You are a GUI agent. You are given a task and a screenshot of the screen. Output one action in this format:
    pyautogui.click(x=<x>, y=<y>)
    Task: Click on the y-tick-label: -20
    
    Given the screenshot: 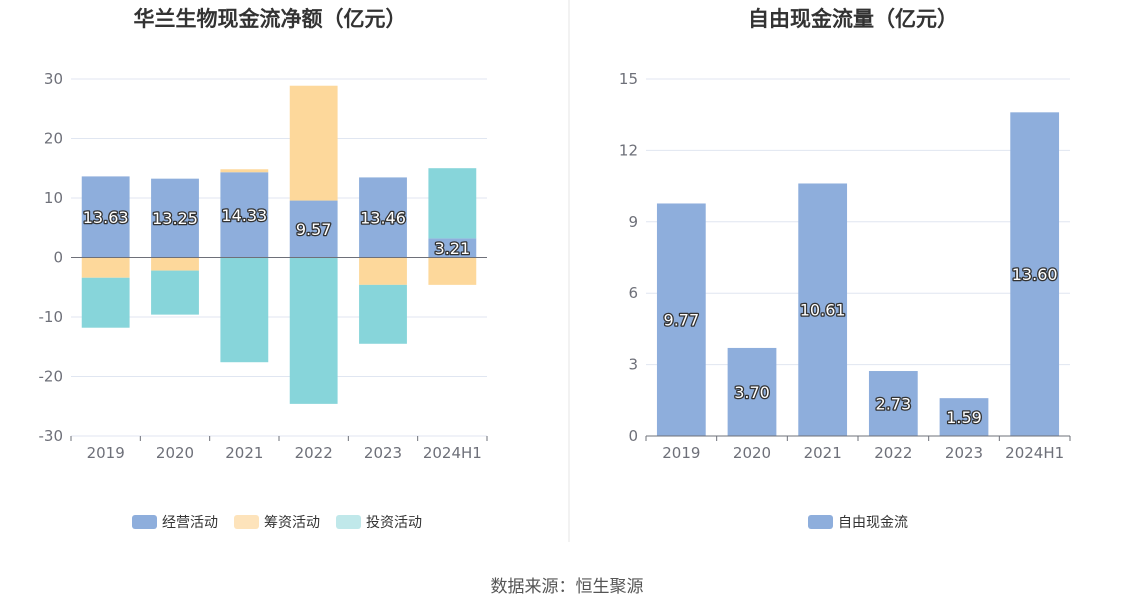 What is the action you would take?
    pyautogui.click(x=51, y=377)
    